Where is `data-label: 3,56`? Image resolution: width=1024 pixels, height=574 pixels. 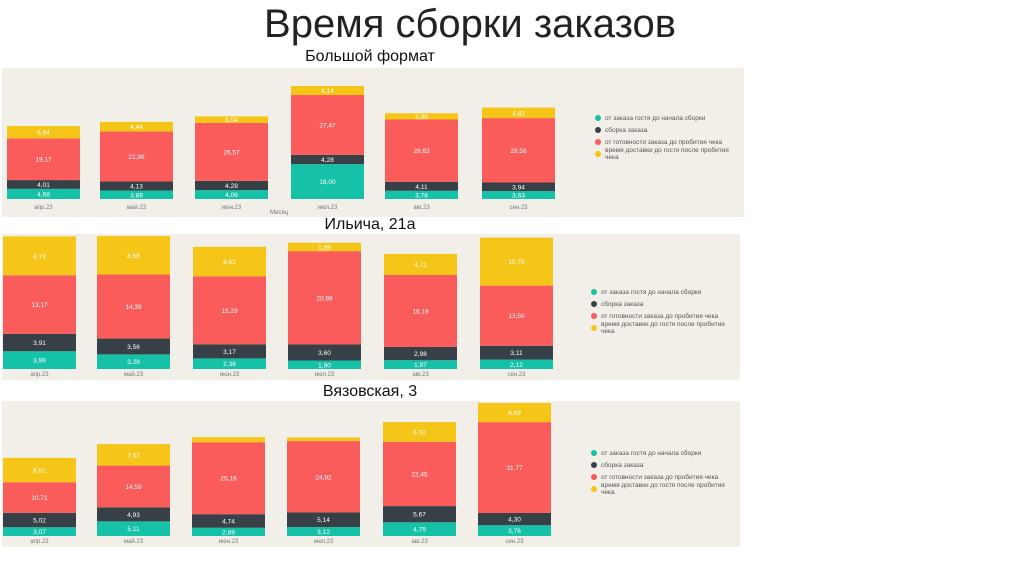
data-label: 3,56 is located at coordinates (133, 347).